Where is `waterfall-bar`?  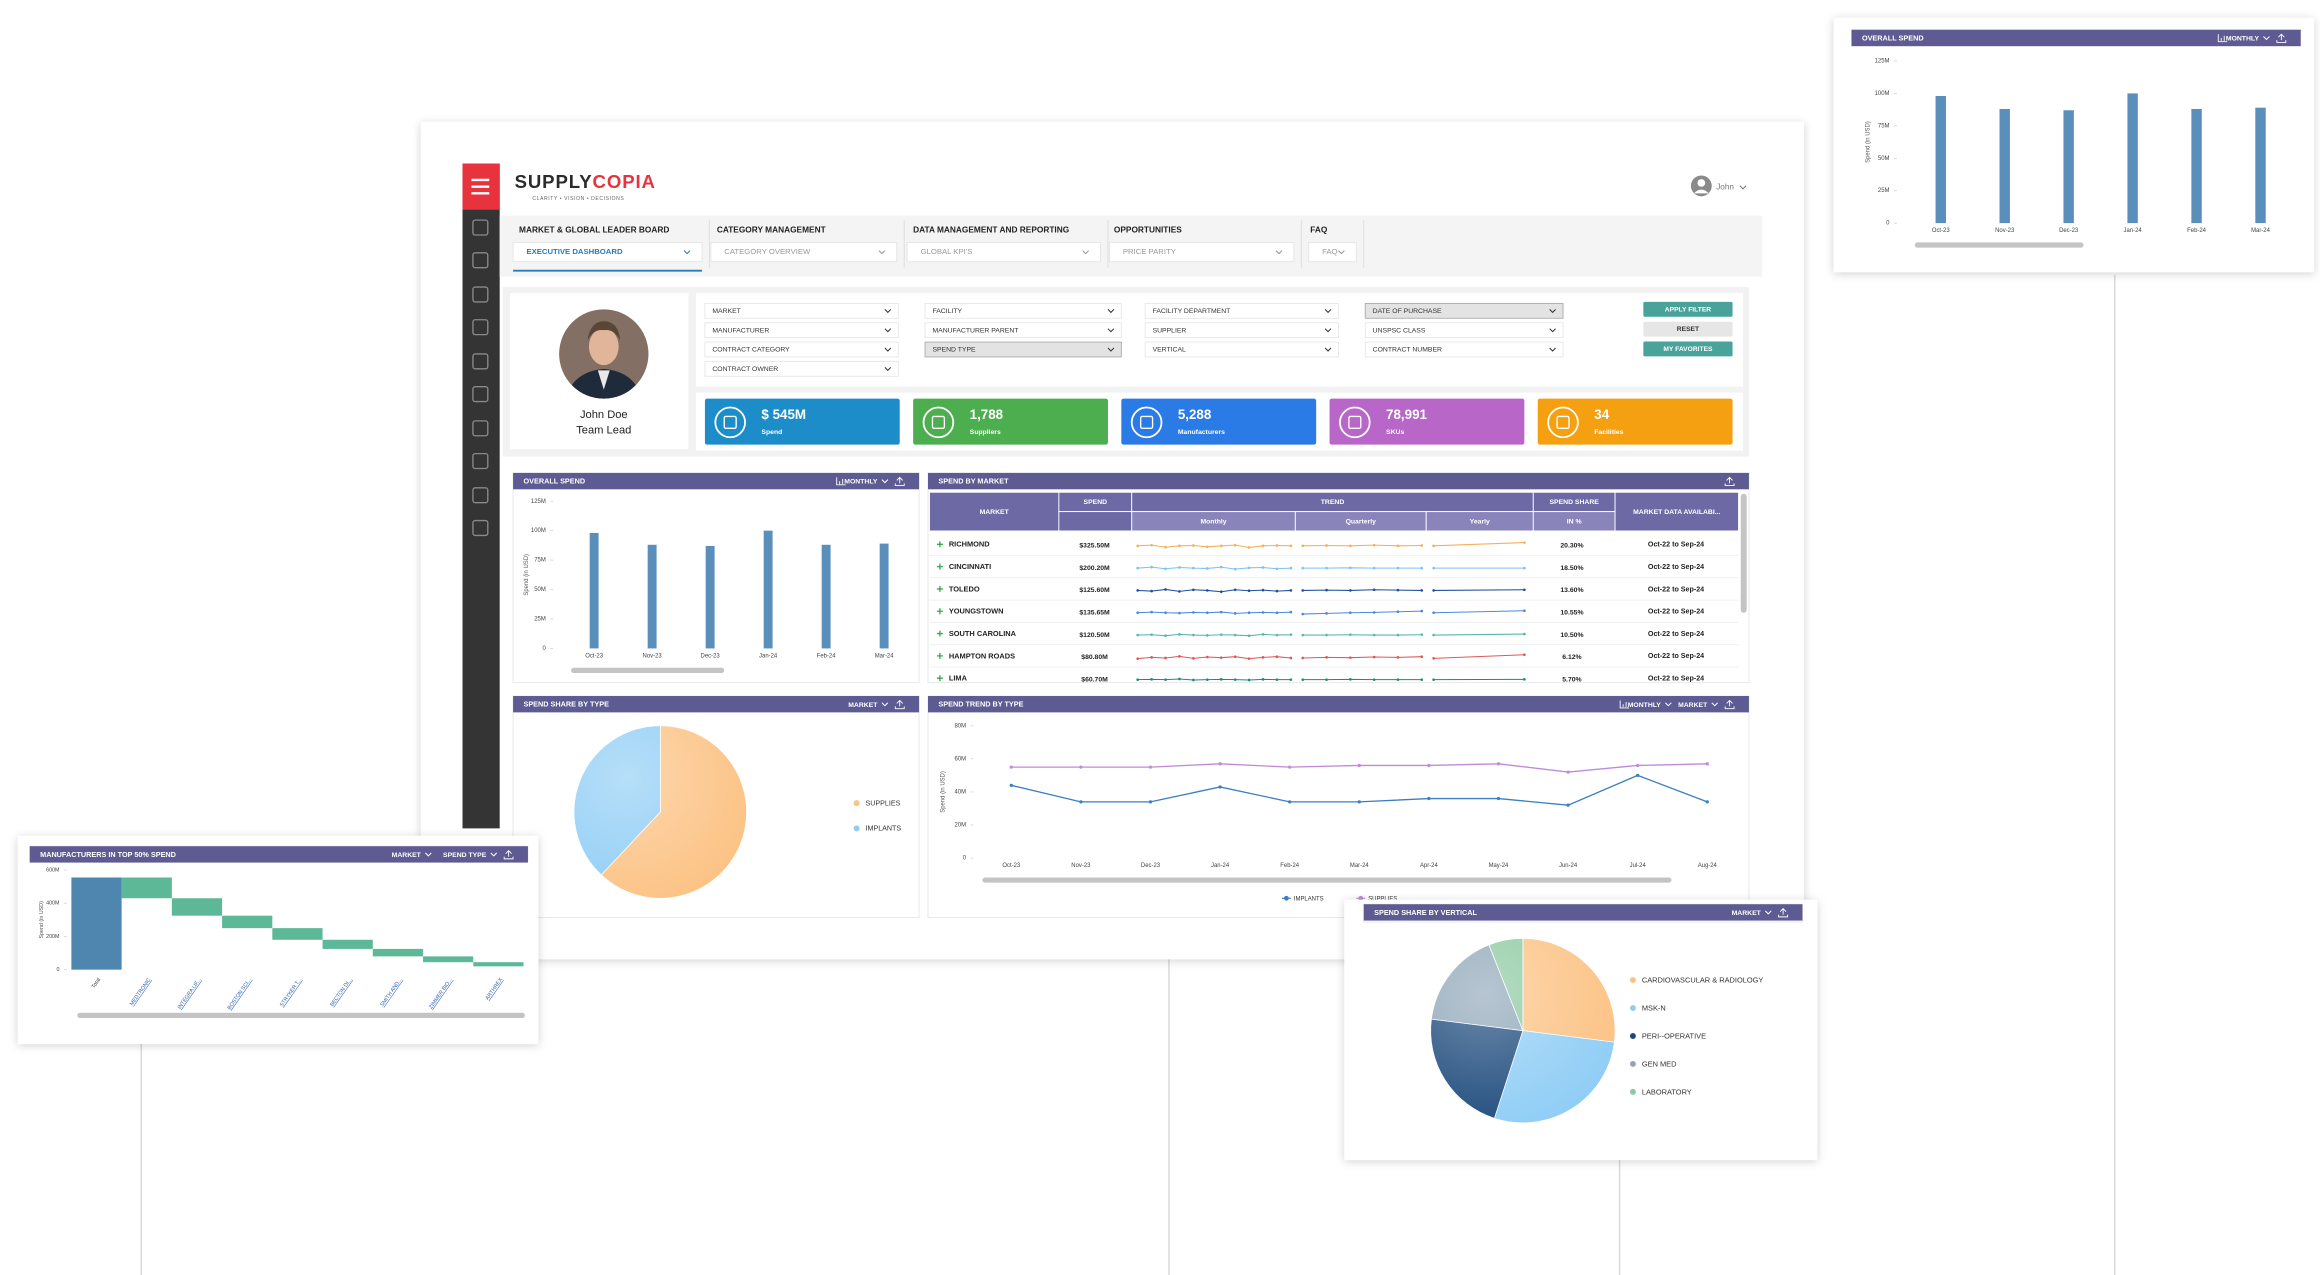
waterfall-bar is located at coordinates (448, 959).